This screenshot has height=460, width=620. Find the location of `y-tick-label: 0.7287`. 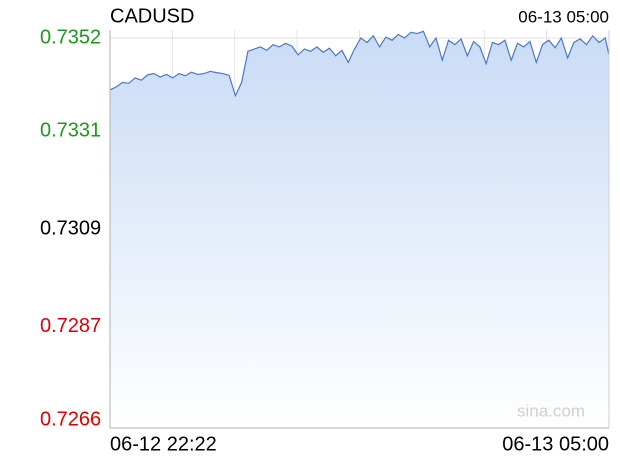

y-tick-label: 0.7287 is located at coordinates (70, 326).